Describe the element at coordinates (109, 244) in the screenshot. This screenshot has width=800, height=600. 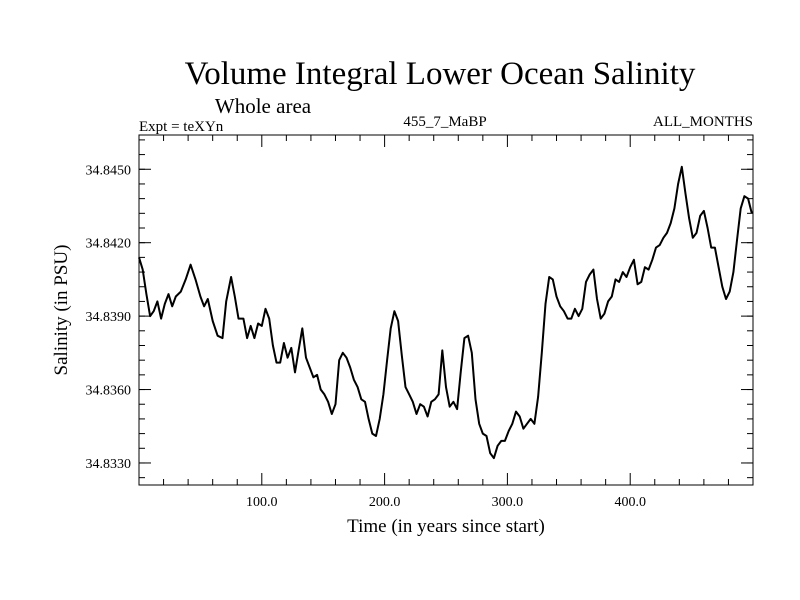
I see `y-tick-label: 34.8420` at that location.